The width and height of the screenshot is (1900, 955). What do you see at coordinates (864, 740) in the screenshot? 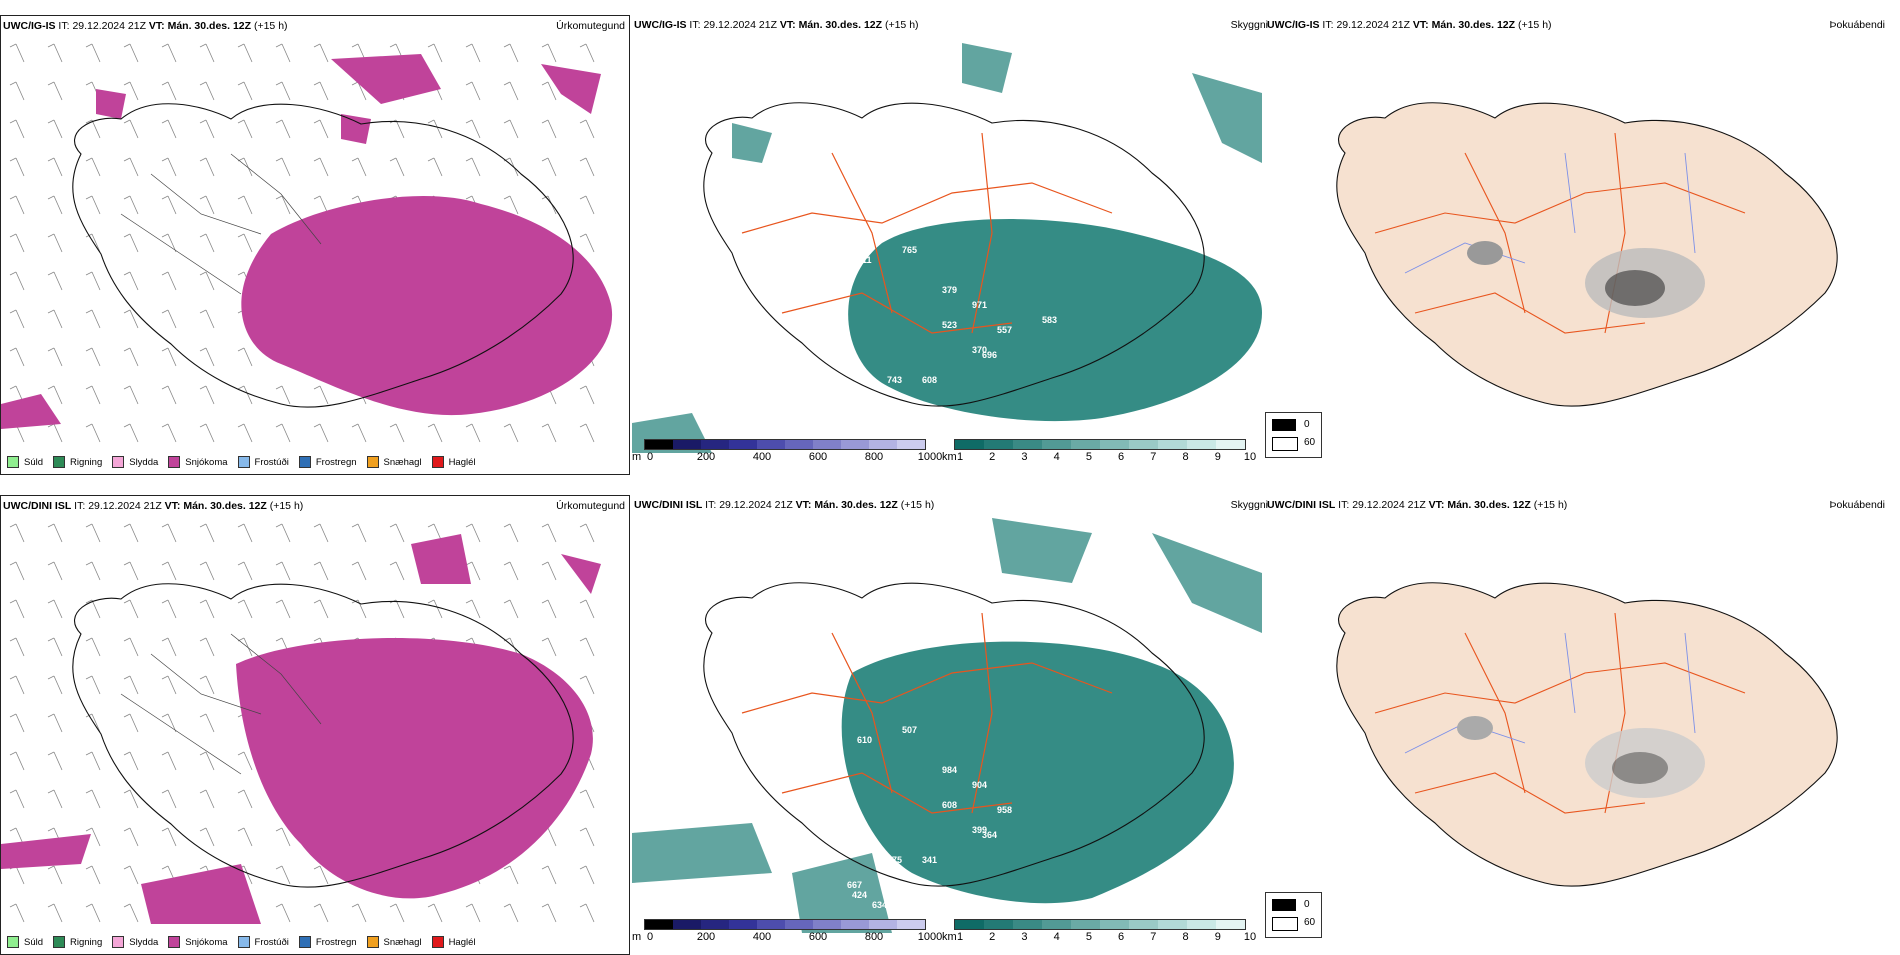
I see `peak-label: 610` at bounding box center [864, 740].